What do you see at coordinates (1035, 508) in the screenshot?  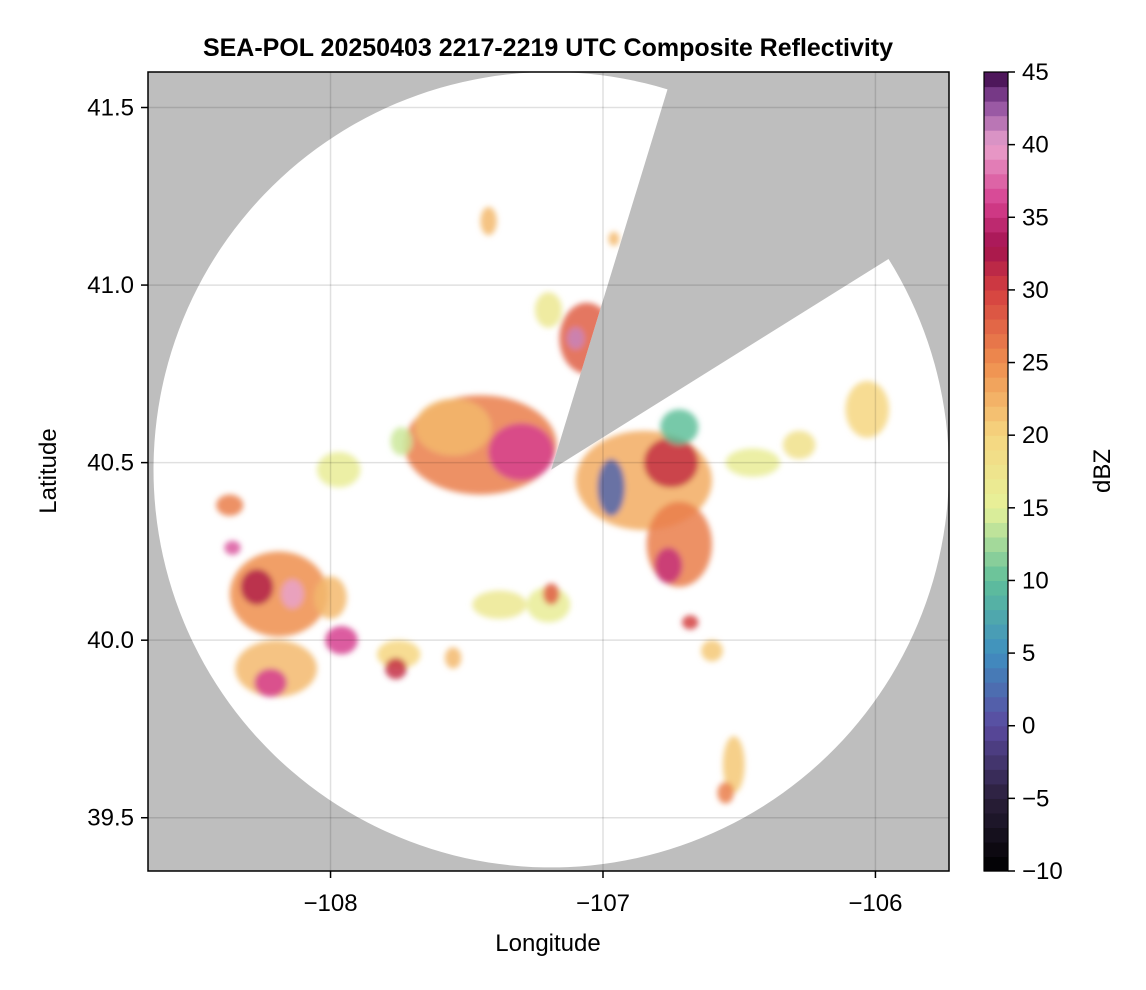 I see `colorbar-tick-label: 15` at bounding box center [1035, 508].